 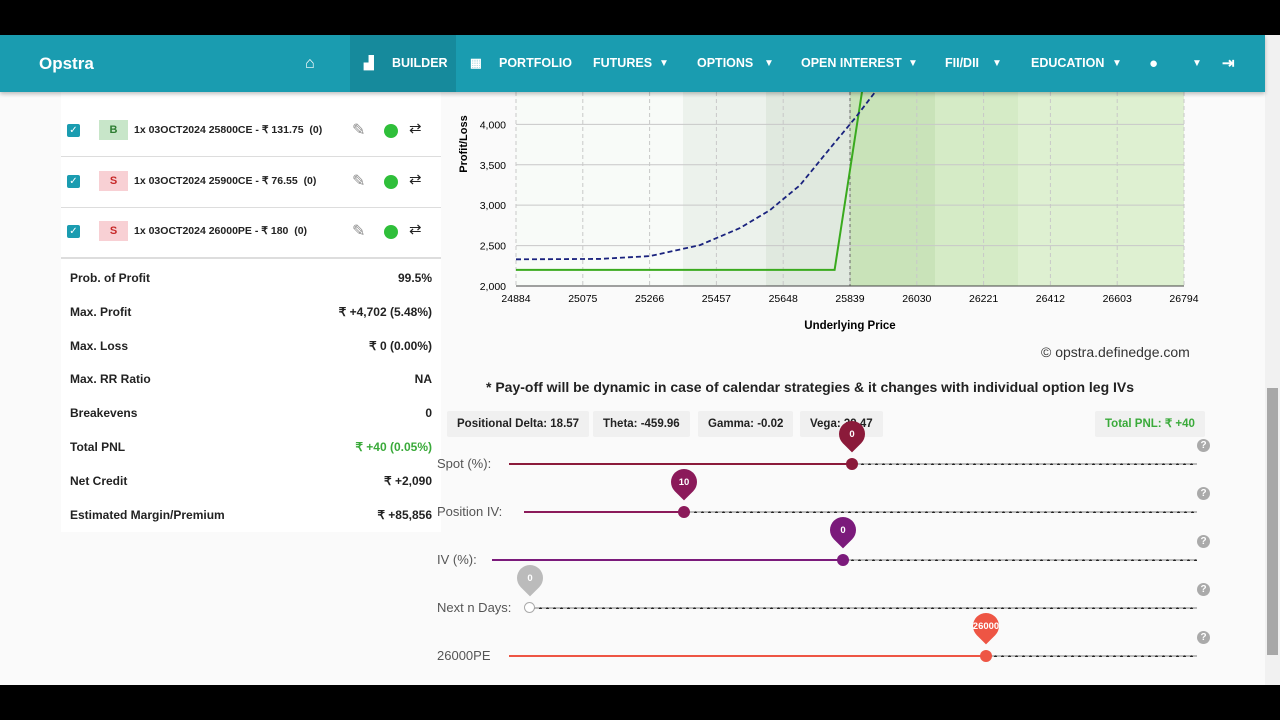 I want to click on x-tick-label: 26030, so click(x=916, y=299).